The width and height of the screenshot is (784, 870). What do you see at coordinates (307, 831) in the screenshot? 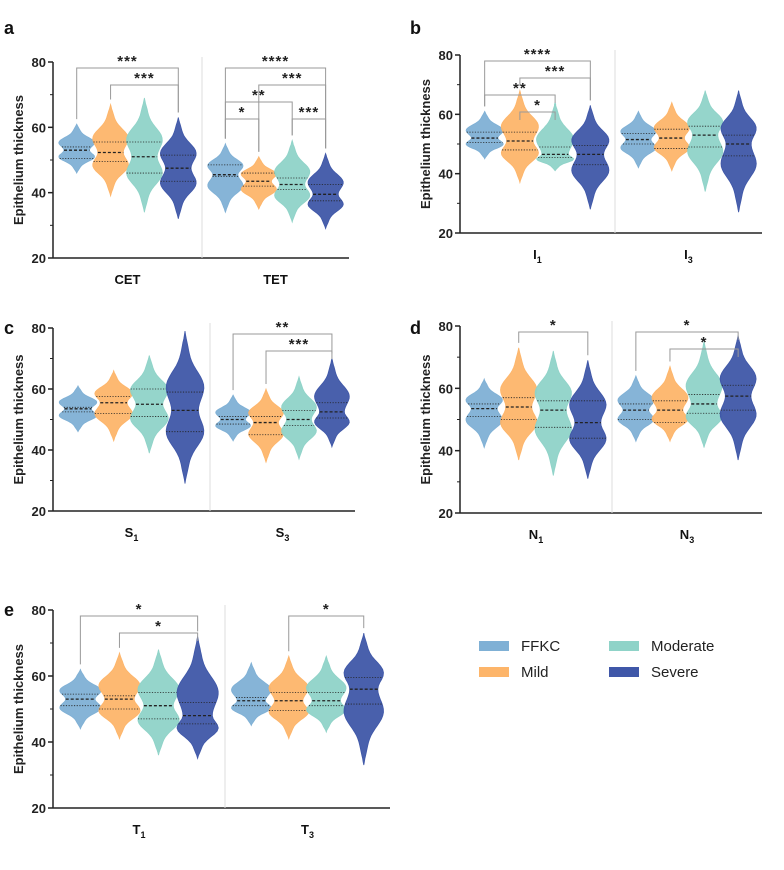
I see `group-label: T3` at bounding box center [307, 831].